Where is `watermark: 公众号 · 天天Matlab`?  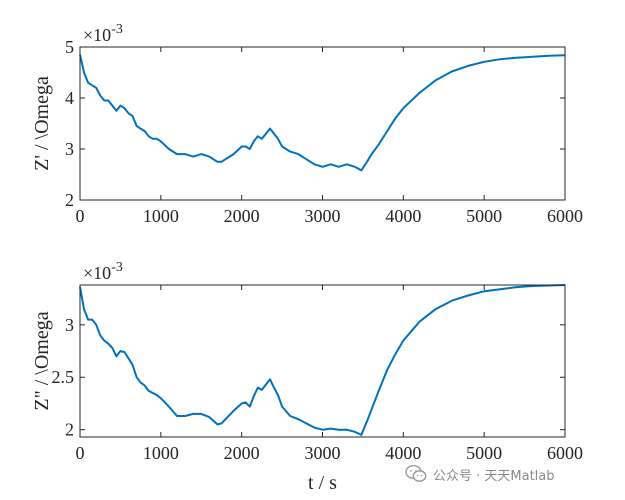 watermark: 公众号 · 天天Matlab is located at coordinates (480, 474).